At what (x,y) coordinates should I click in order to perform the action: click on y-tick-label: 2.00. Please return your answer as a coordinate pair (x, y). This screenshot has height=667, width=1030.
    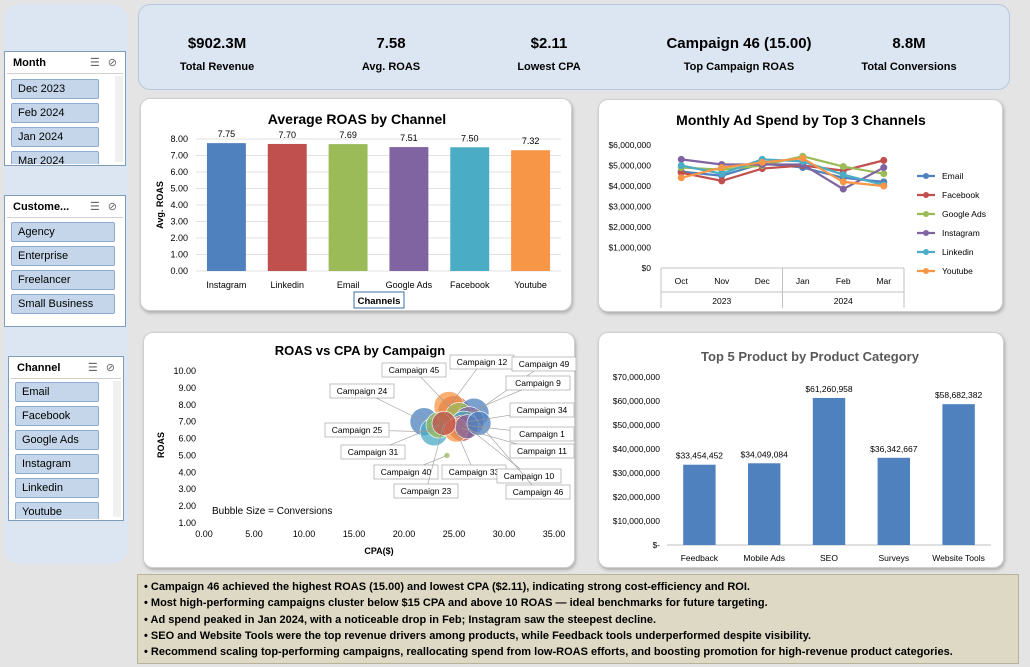
    Looking at the image, I should click on (187, 506).